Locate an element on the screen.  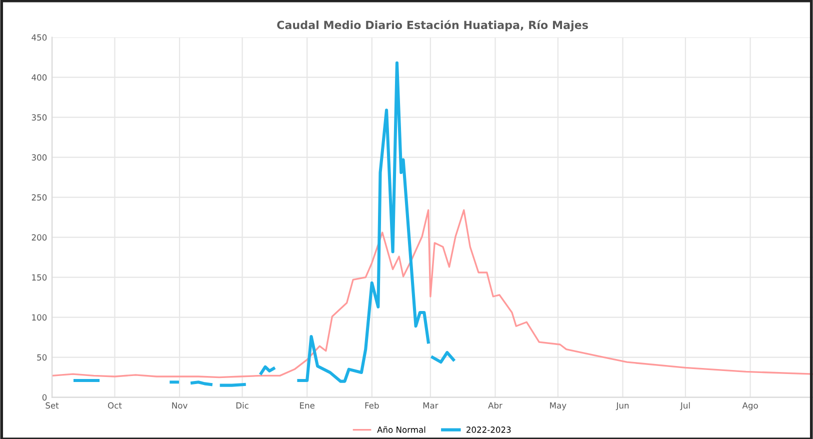
x-tick-label: May is located at coordinates (558, 406).